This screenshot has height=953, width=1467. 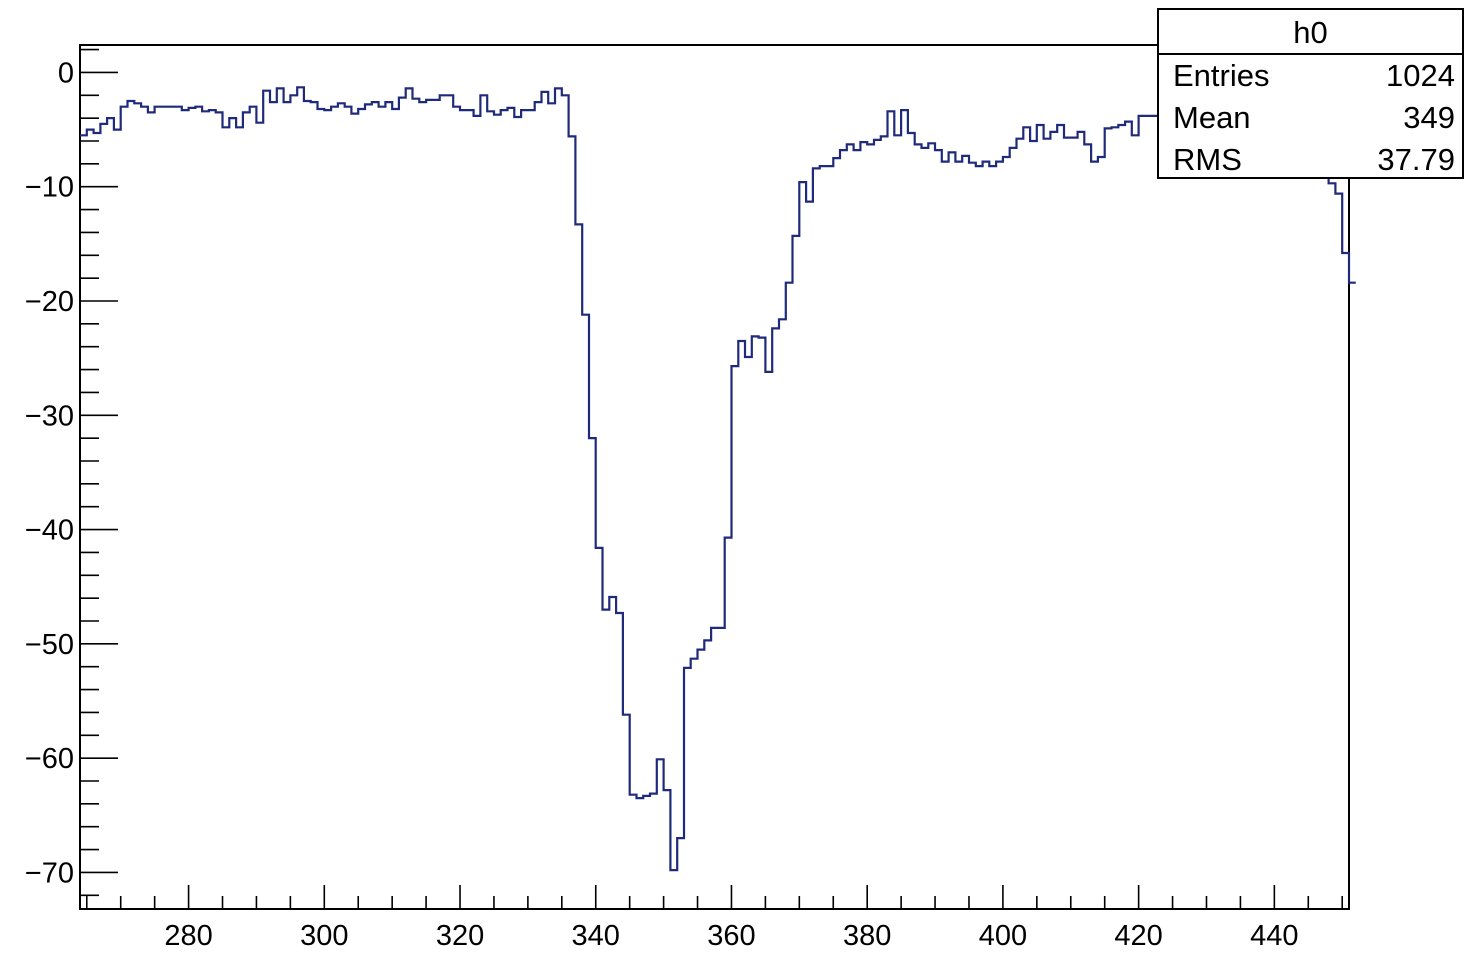 What do you see at coordinates (1310, 32) in the screenshot?
I see `stats-title: h0` at bounding box center [1310, 32].